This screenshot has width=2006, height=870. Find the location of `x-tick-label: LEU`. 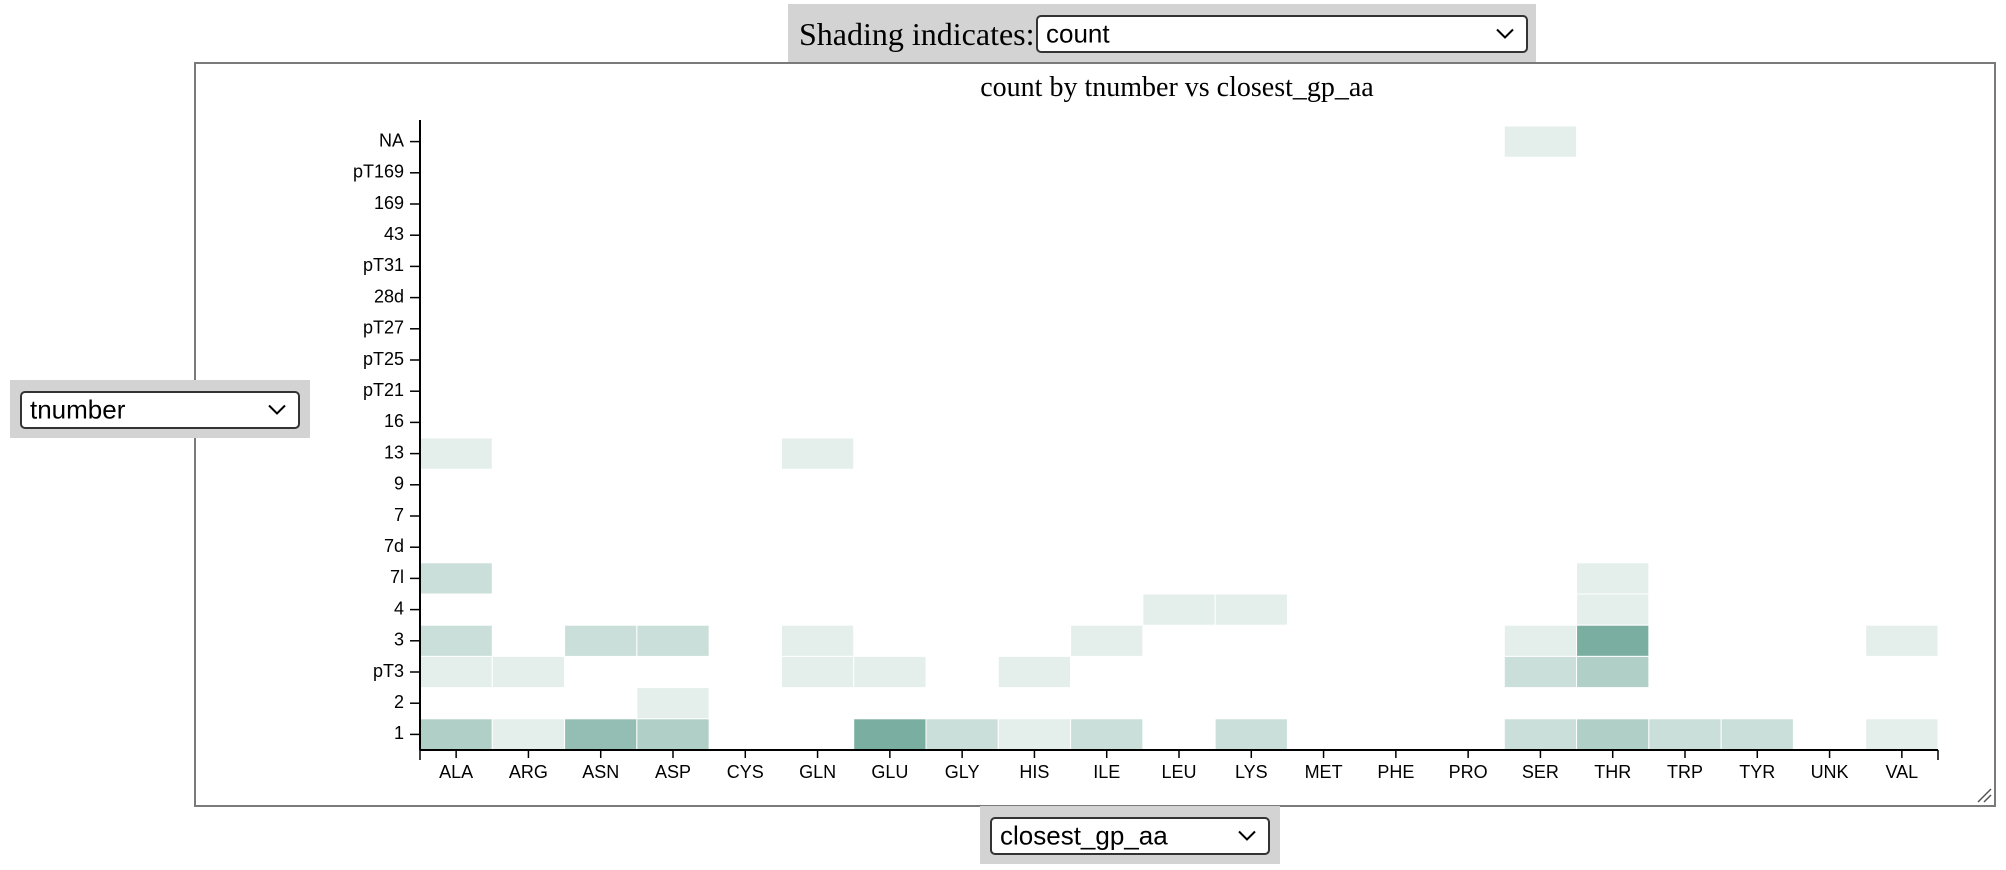

x-tick-label: LEU is located at coordinates (1178, 772).